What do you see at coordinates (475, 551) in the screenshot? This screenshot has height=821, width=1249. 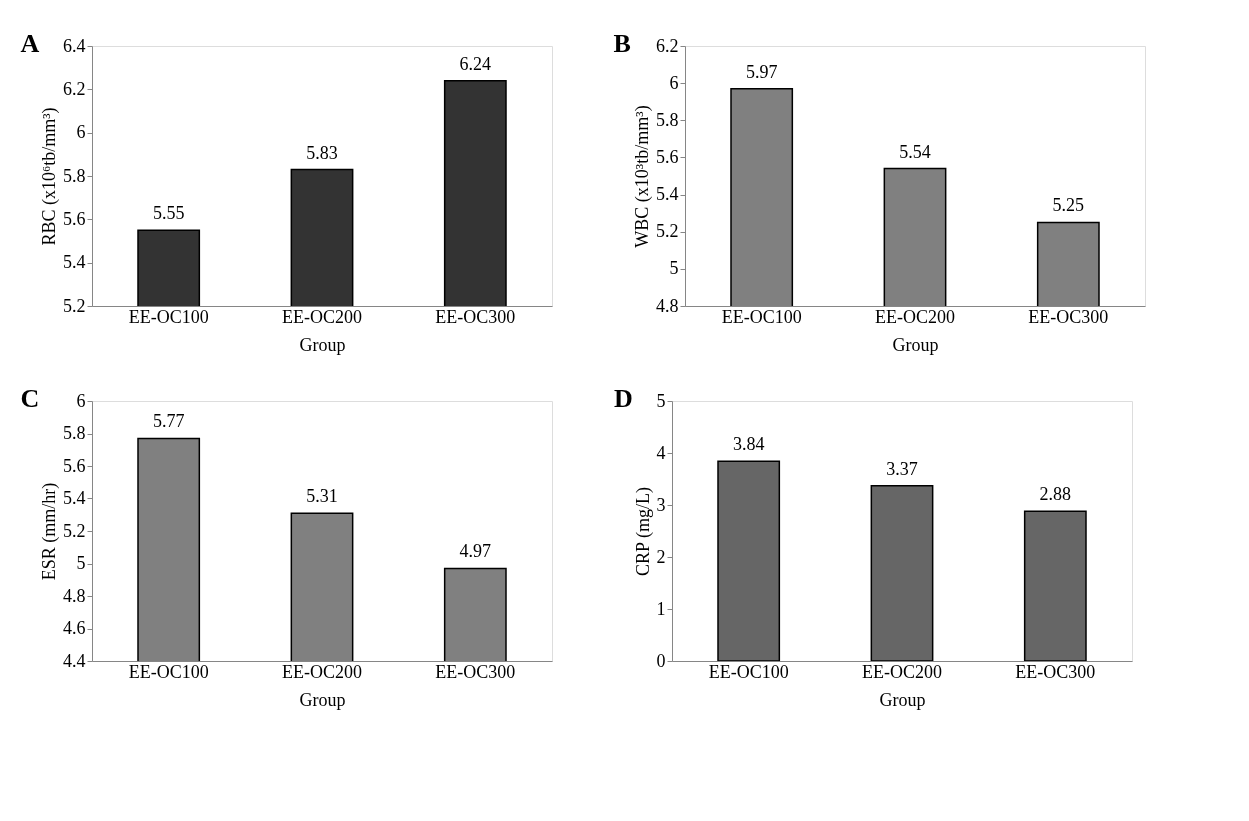 I see `data-label: 4.97` at bounding box center [475, 551].